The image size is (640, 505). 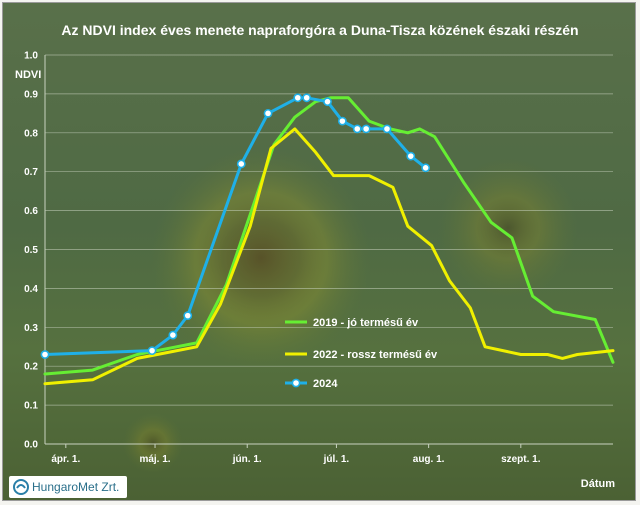 I want to click on y-tick-label: 0.1, so click(x=31, y=406).